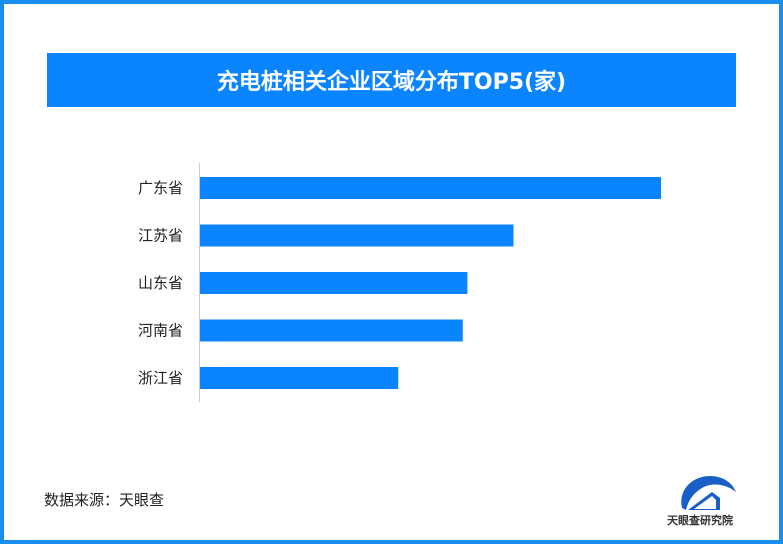 The image size is (783, 544). Describe the element at coordinates (160, 331) in the screenshot. I see `category-label: 河南省` at that location.